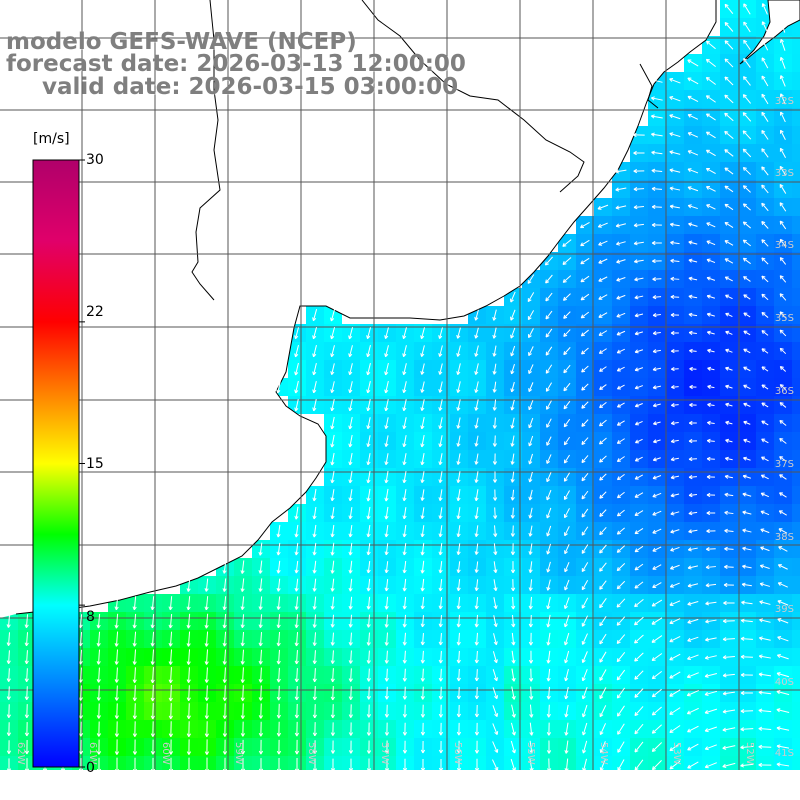 Image resolution: width=800 pixels, height=800 pixels. Describe the element at coordinates (51, 139) in the screenshot. I see `colorbar-unit-label: [m/s]` at that location.